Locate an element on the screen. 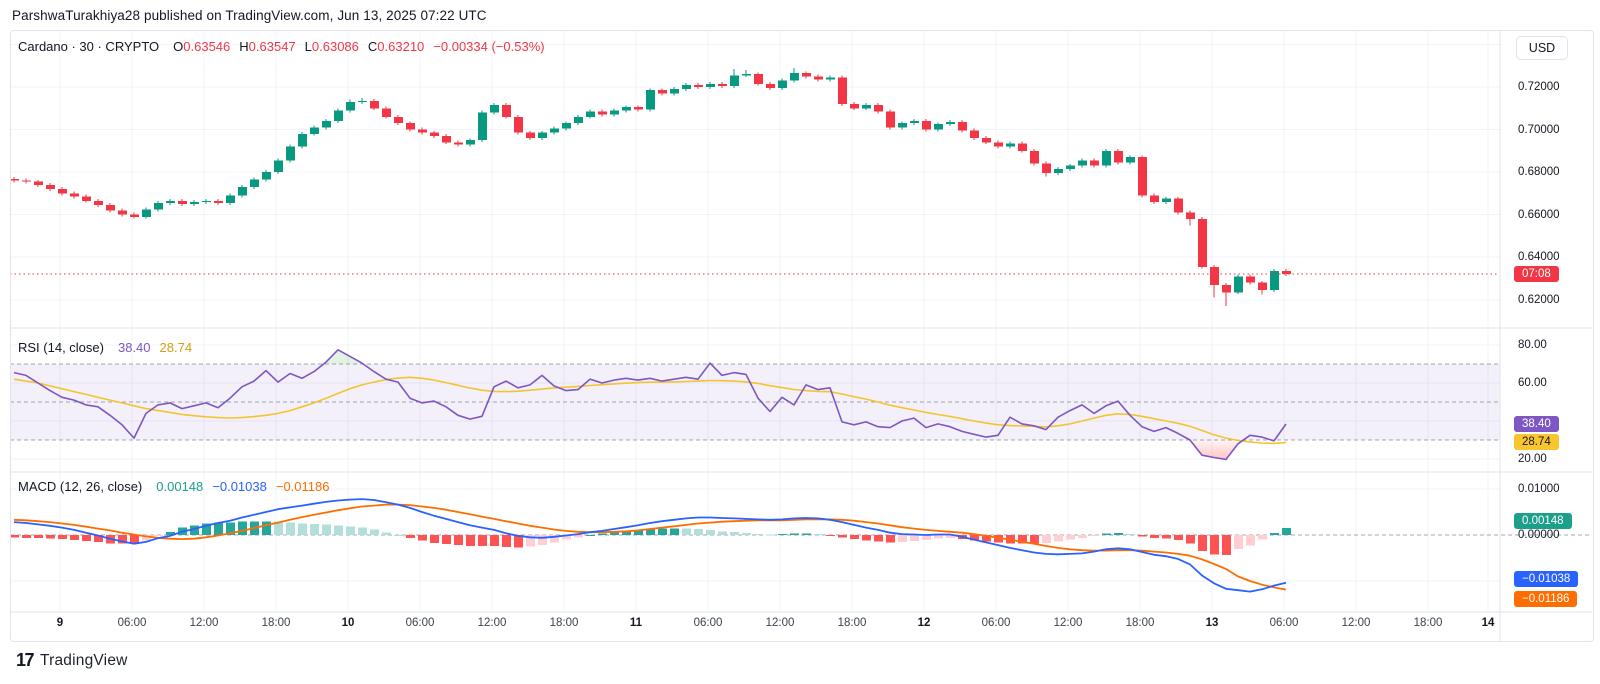 The height and width of the screenshot is (684, 1600). macd-axis-label: 0.01000 is located at coordinates (1539, 489).